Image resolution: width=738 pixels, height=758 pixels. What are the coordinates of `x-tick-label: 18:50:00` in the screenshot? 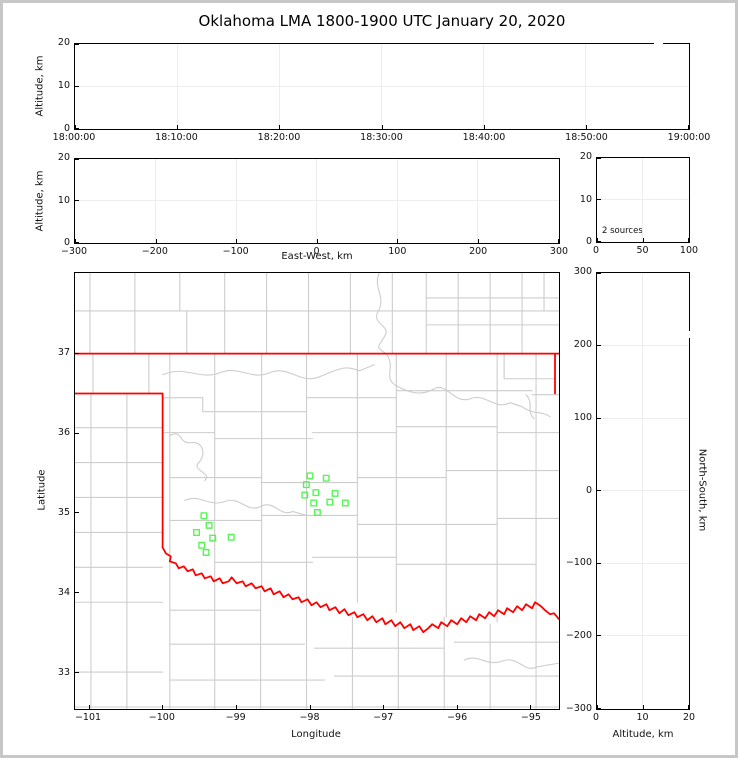 It's located at (586, 137).